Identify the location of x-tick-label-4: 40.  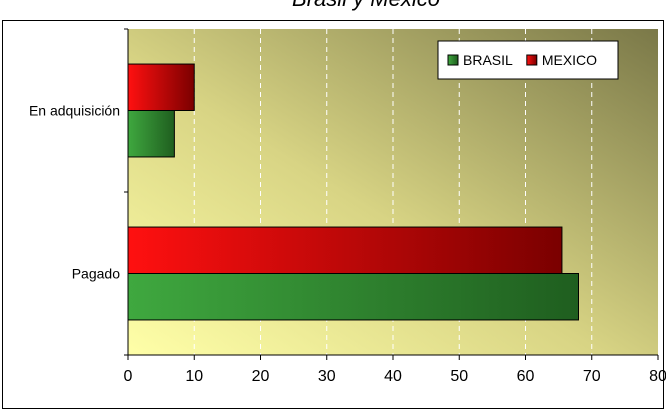
(393, 376).